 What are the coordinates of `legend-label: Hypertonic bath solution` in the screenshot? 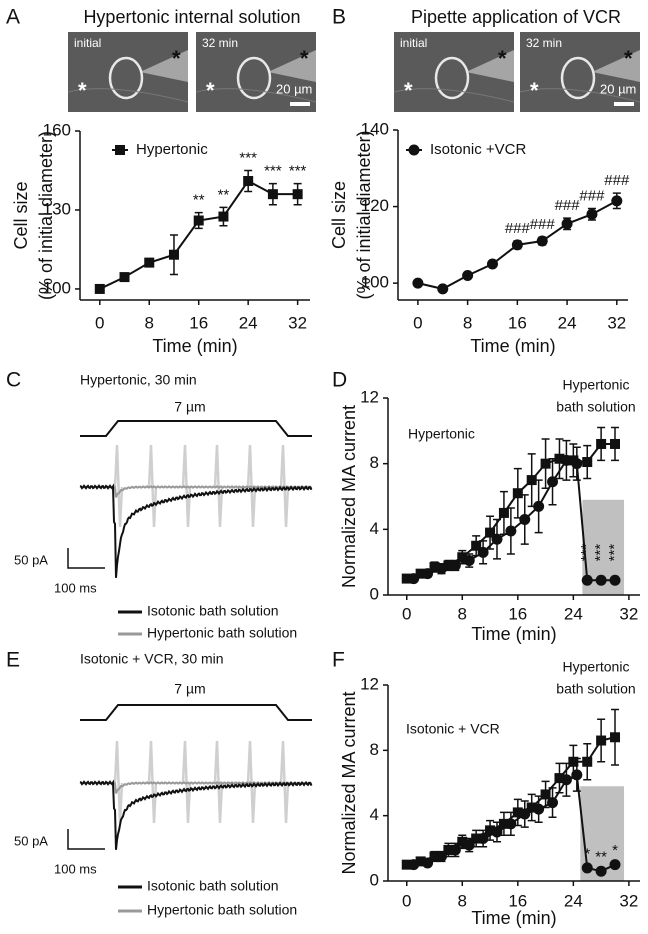 It's located at (222, 633).